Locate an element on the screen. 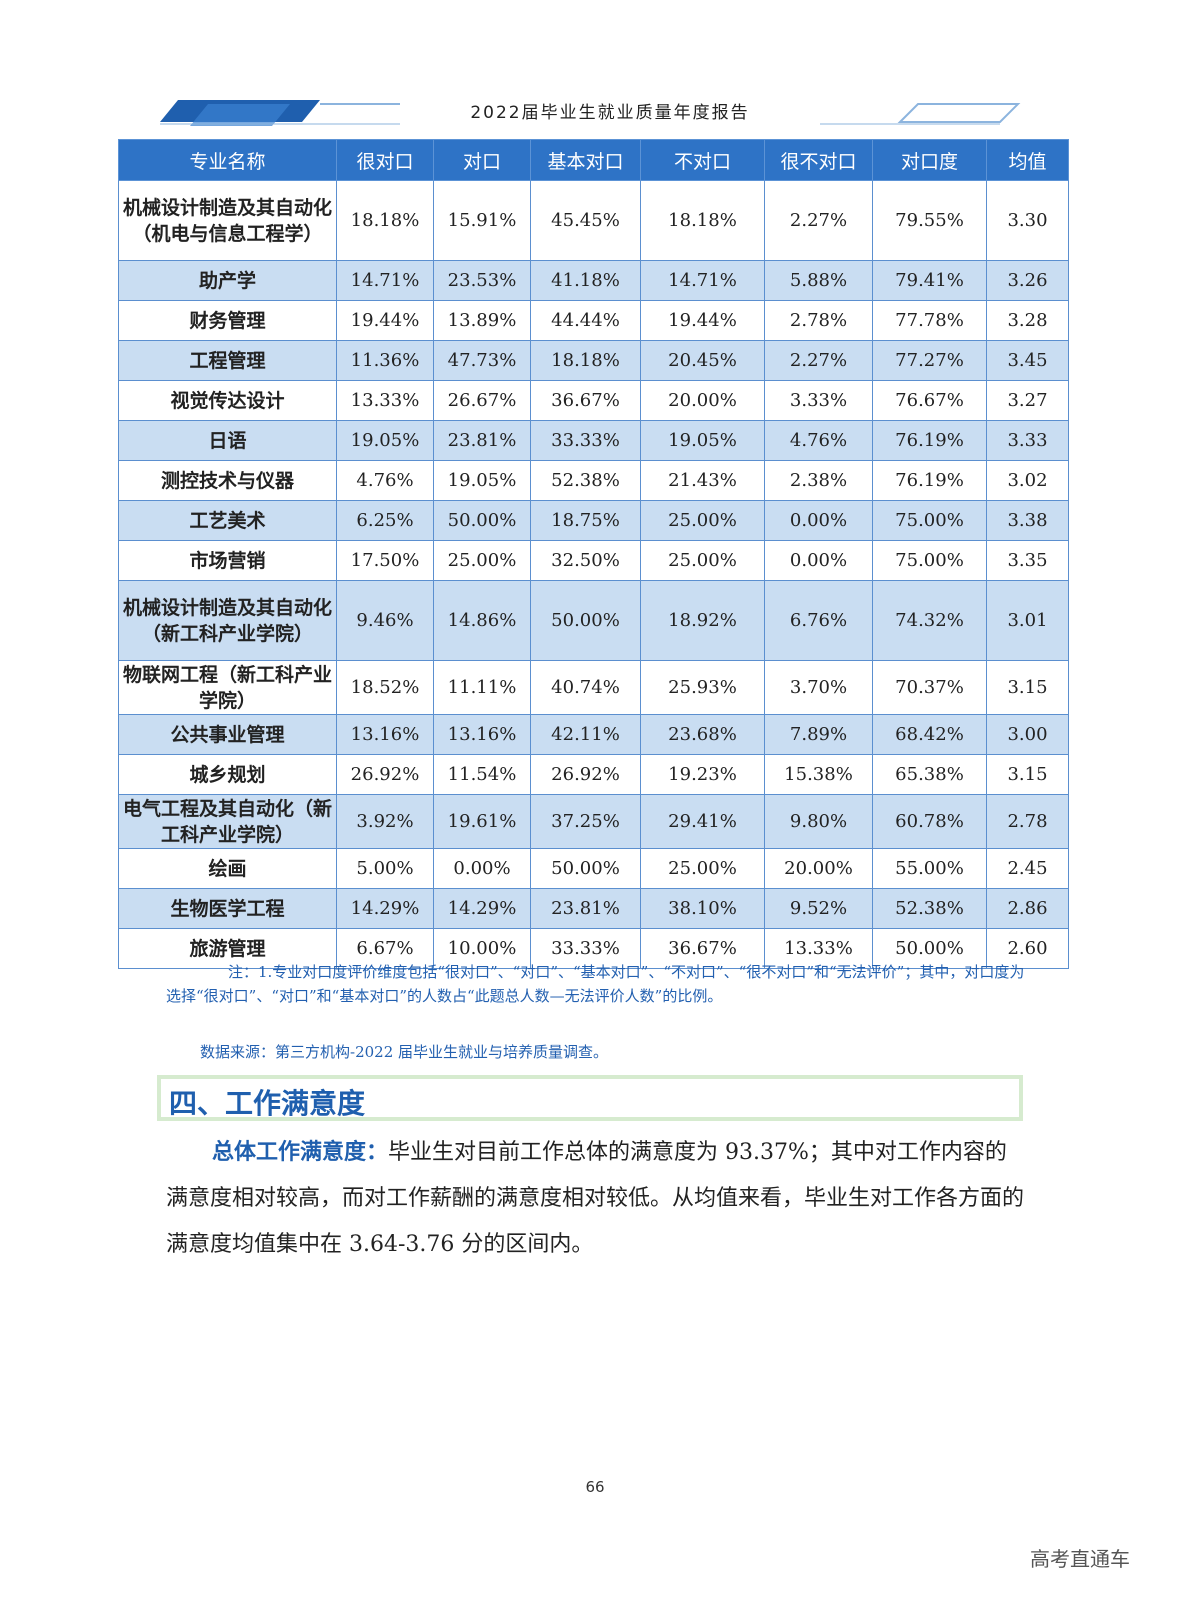 The width and height of the screenshot is (1190, 1615). value-cell: 15.91% is located at coordinates (482, 220).